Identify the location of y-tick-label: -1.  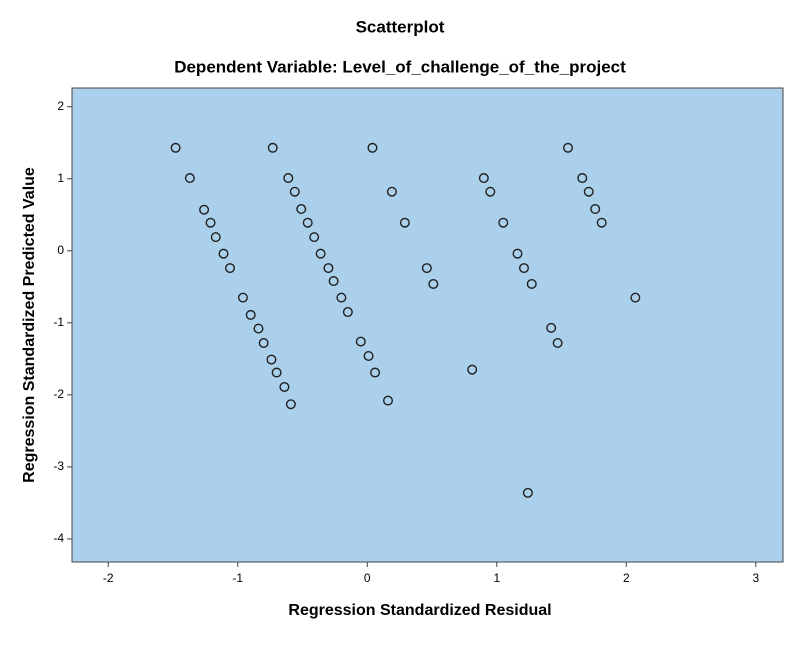
(58, 322).